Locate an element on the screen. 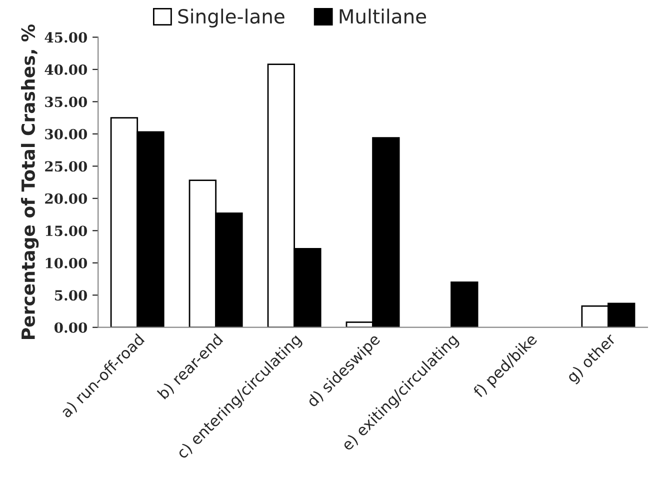 The height and width of the screenshot is (496, 654). y-tick-label: 40.00 is located at coordinates (66, 69).